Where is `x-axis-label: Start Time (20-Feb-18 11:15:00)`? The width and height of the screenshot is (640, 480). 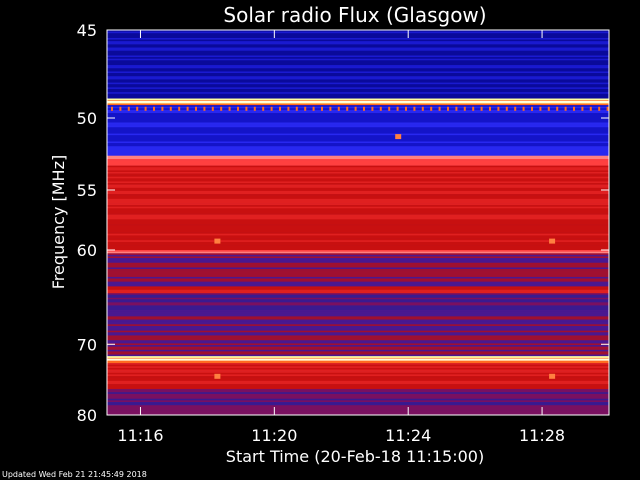 x-axis-label: Start Time (20-Feb-18 11:15:00) is located at coordinates (355, 456).